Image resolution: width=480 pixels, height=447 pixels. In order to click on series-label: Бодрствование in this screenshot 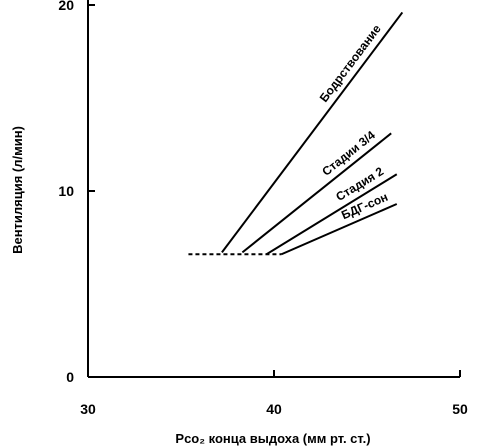, I will do `click(350, 63)`.